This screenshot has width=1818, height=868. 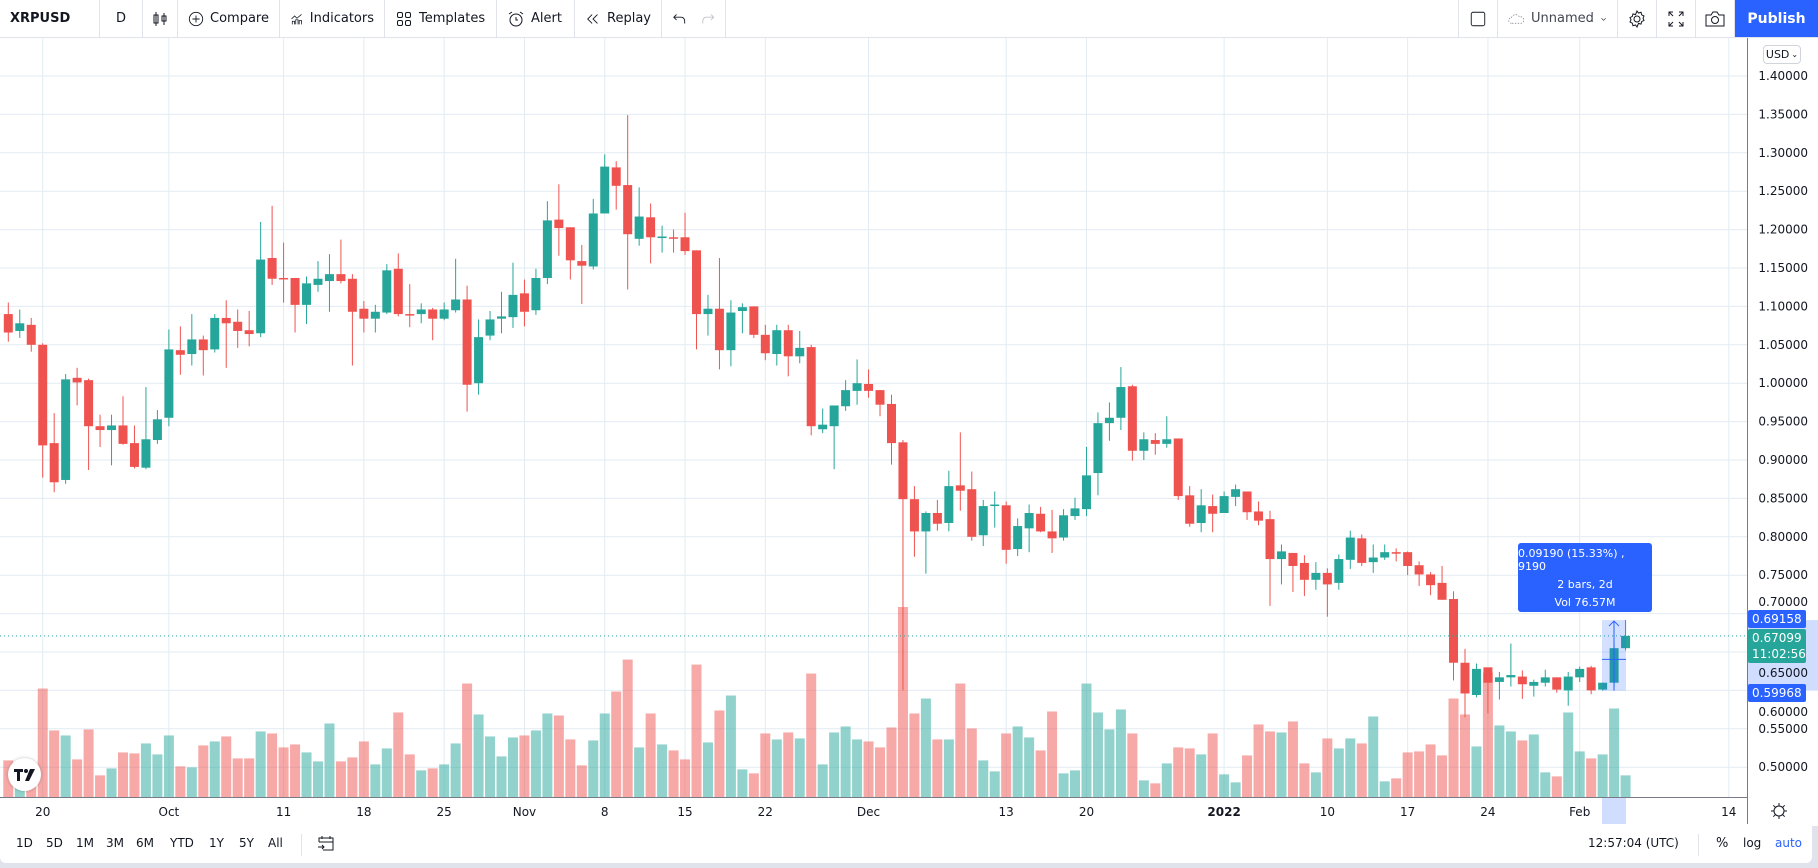 What do you see at coordinates (115, 843) in the screenshot?
I see `range-3m: 3M` at bounding box center [115, 843].